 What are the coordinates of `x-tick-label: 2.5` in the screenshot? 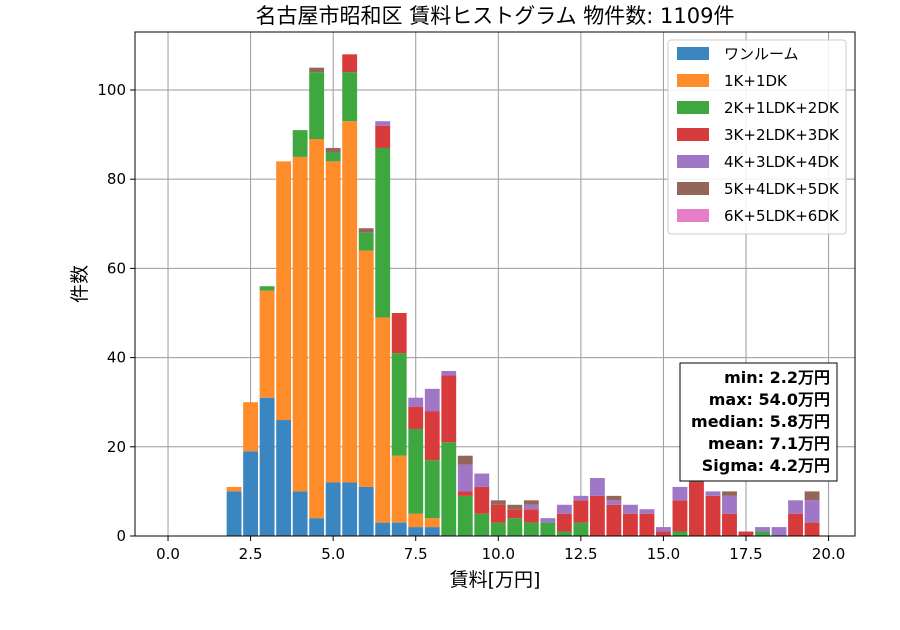 It's located at (251, 554).